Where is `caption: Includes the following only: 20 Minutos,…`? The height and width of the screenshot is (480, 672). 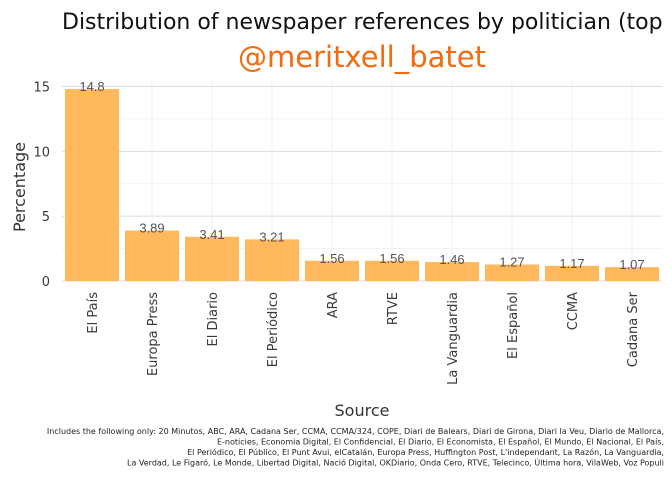 caption: Includes the following only: 20 Minutos,… is located at coordinates (355, 447).